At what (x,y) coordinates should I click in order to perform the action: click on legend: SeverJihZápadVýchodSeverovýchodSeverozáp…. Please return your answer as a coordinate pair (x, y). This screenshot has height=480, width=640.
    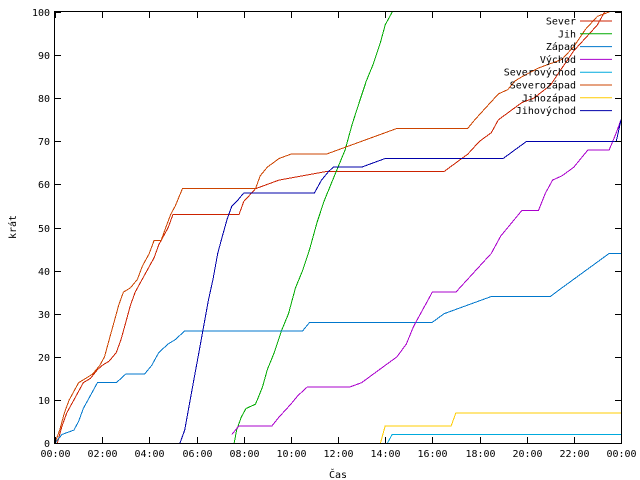
    Looking at the image, I should click on (558, 67).